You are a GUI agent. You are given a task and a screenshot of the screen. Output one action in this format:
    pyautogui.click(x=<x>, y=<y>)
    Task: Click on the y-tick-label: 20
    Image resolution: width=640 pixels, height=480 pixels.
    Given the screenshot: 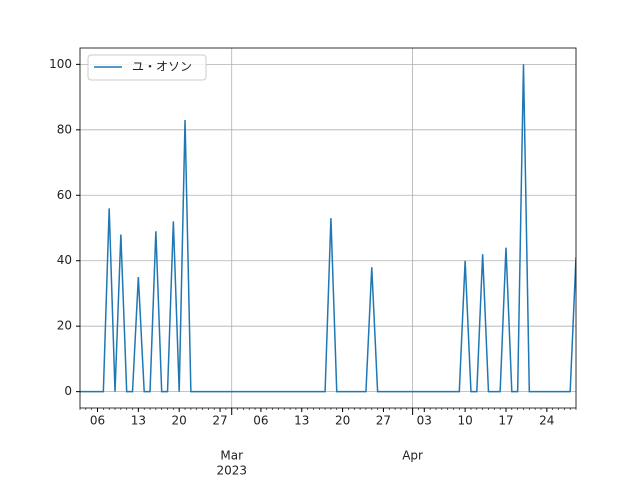 What is the action you would take?
    pyautogui.click(x=64, y=326)
    